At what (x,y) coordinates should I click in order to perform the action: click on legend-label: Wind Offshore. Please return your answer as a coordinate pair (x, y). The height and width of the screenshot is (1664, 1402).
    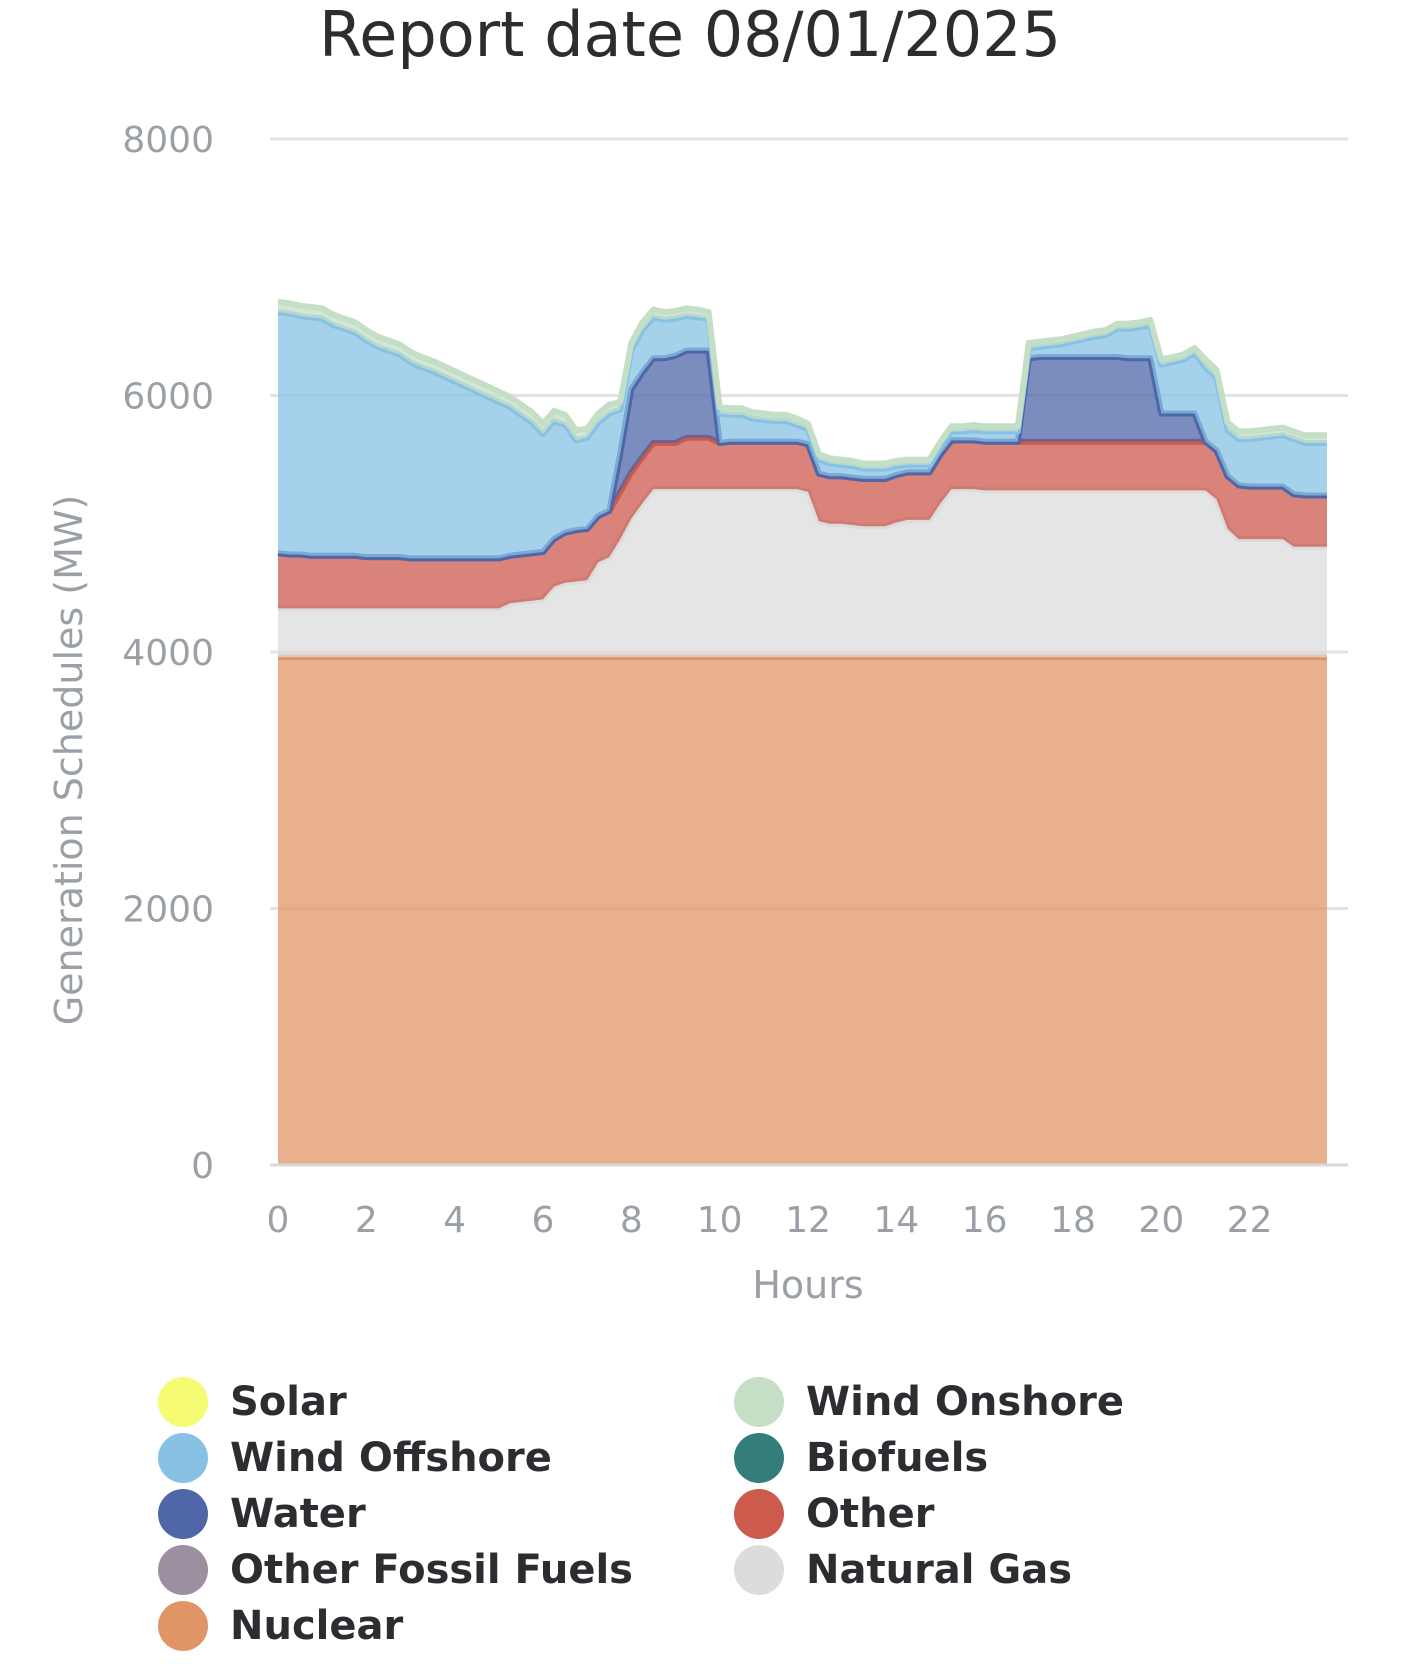
    Looking at the image, I should click on (391, 1458).